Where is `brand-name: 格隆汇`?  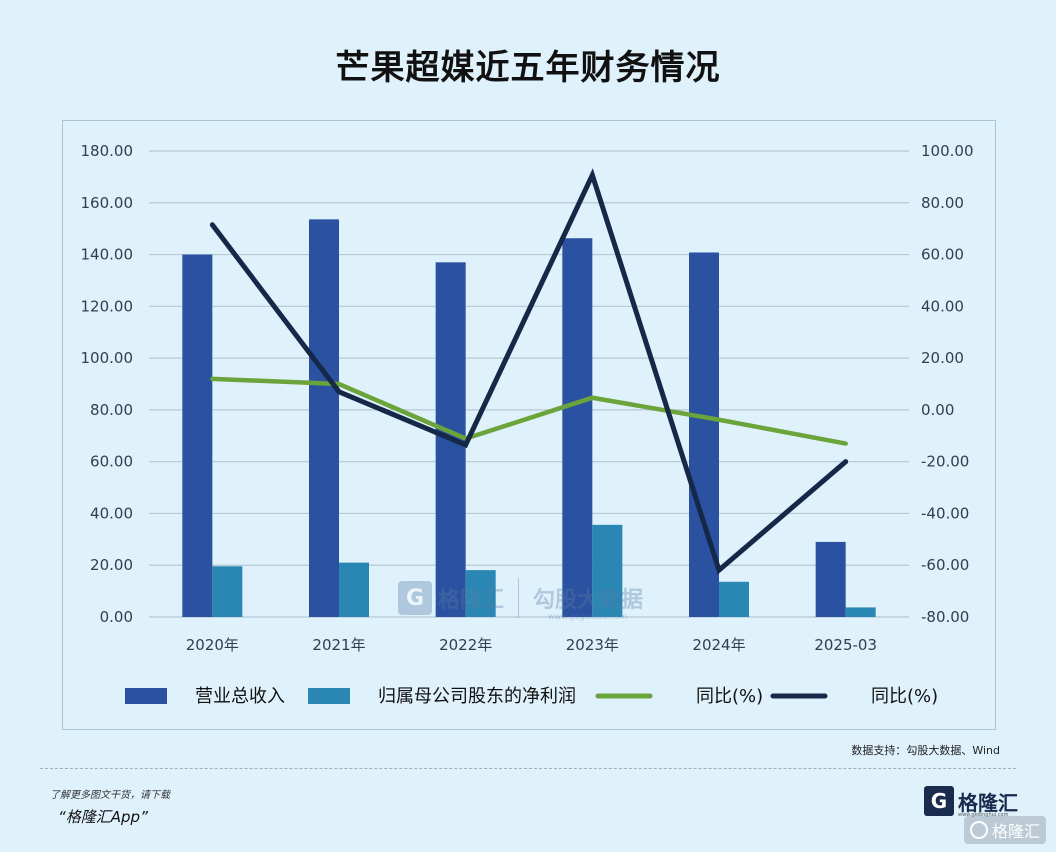 brand-name: 格隆汇 is located at coordinates (988, 802).